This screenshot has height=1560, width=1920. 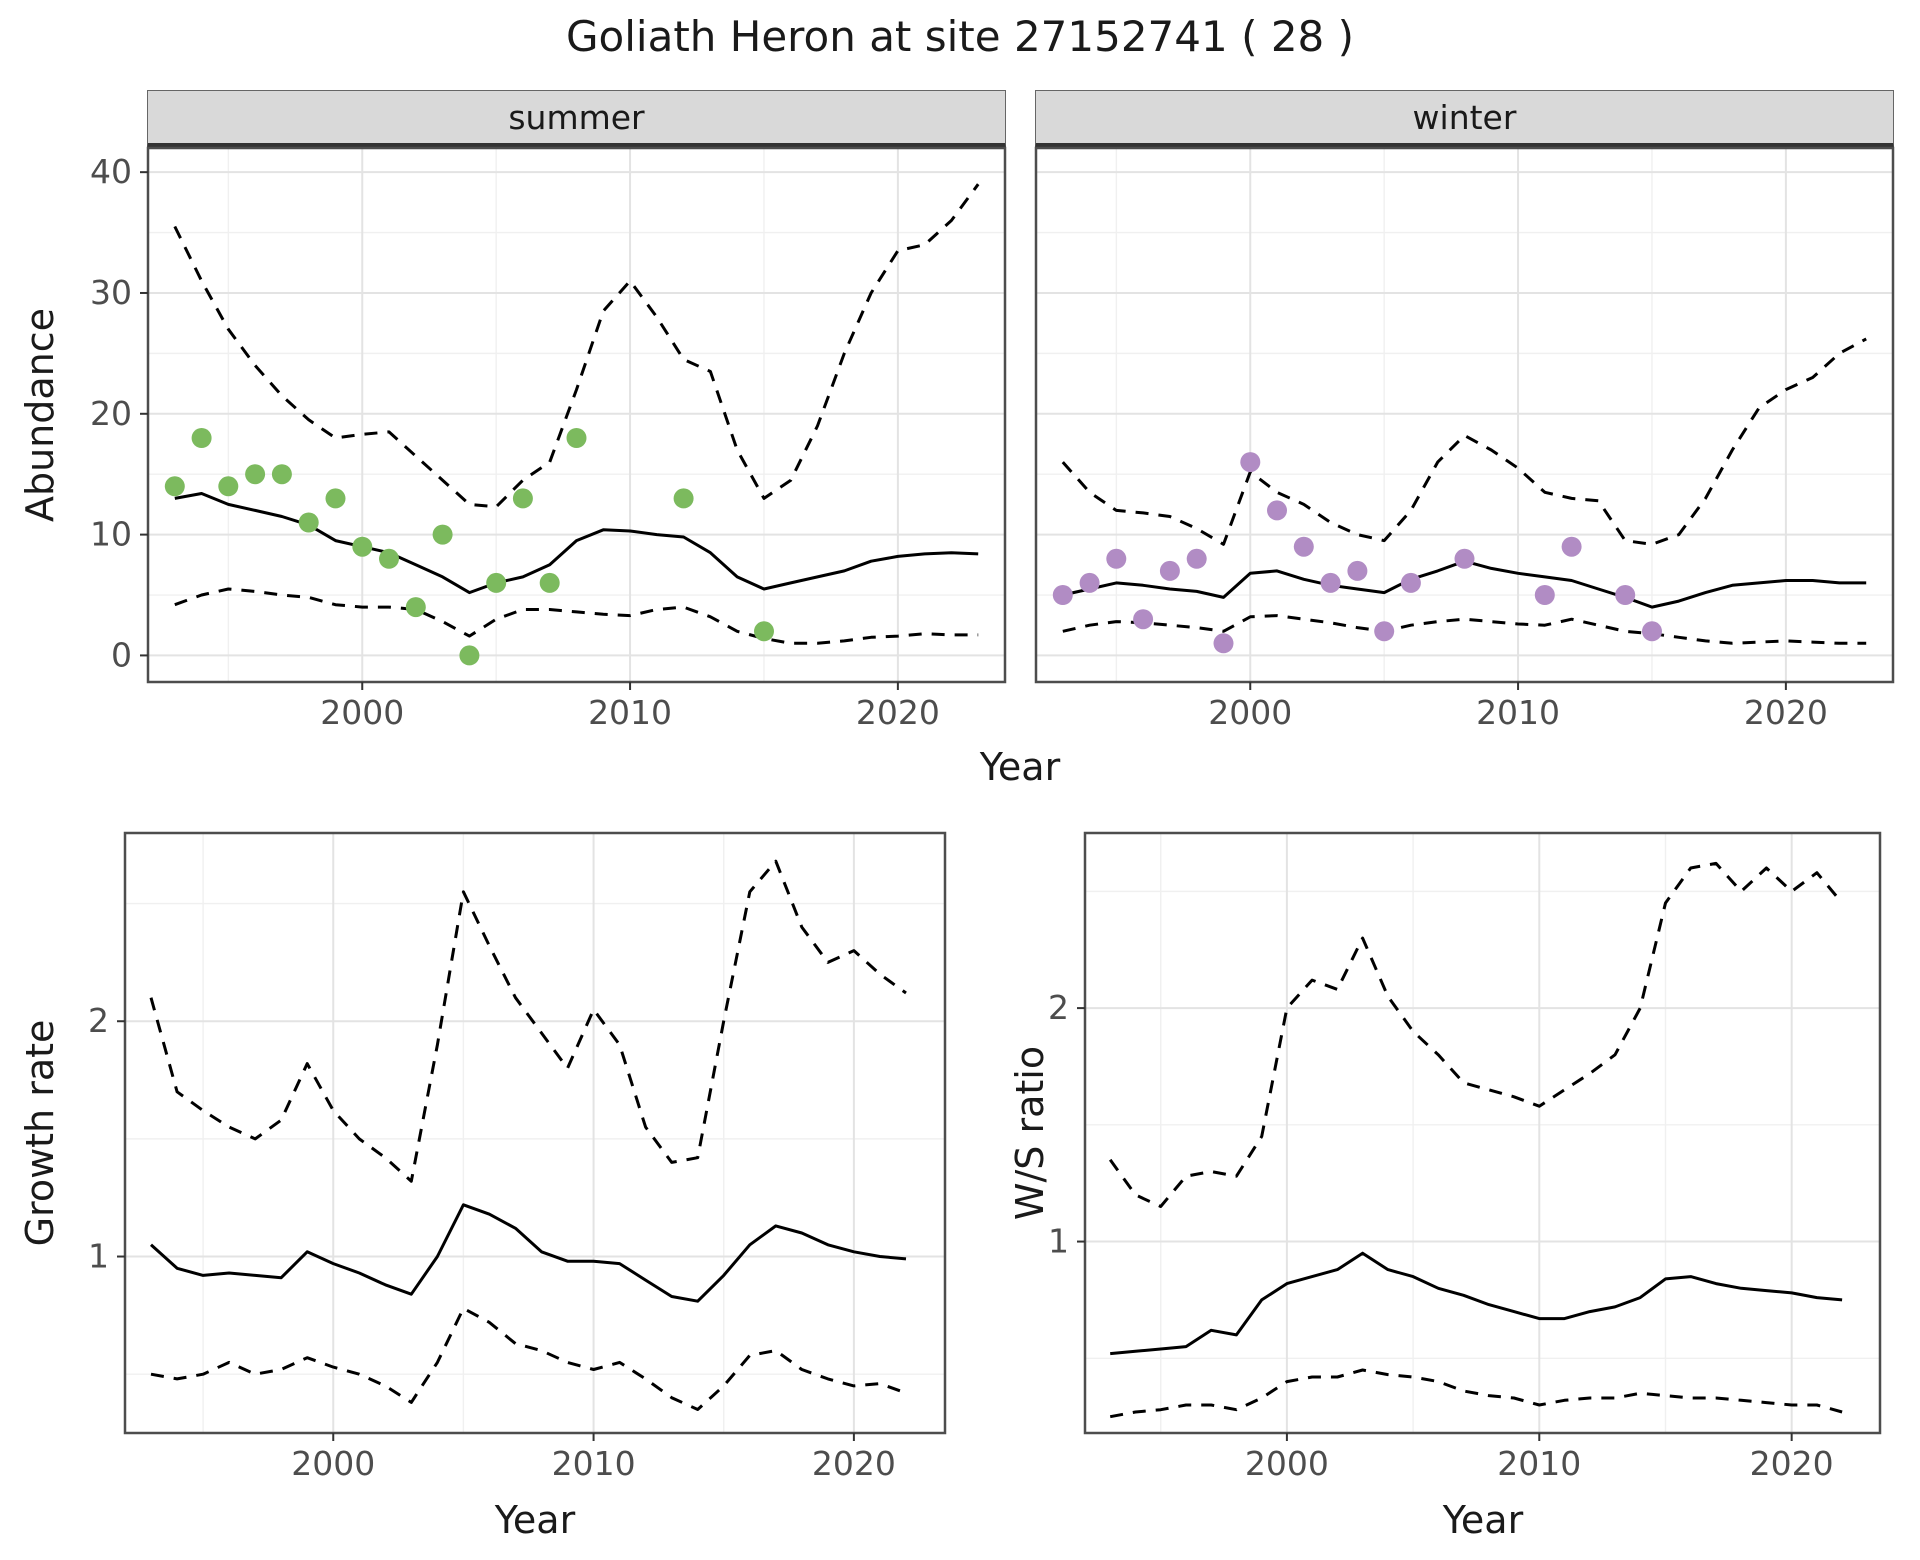 I want to click on svg-text: 20, so click(x=111, y=413).